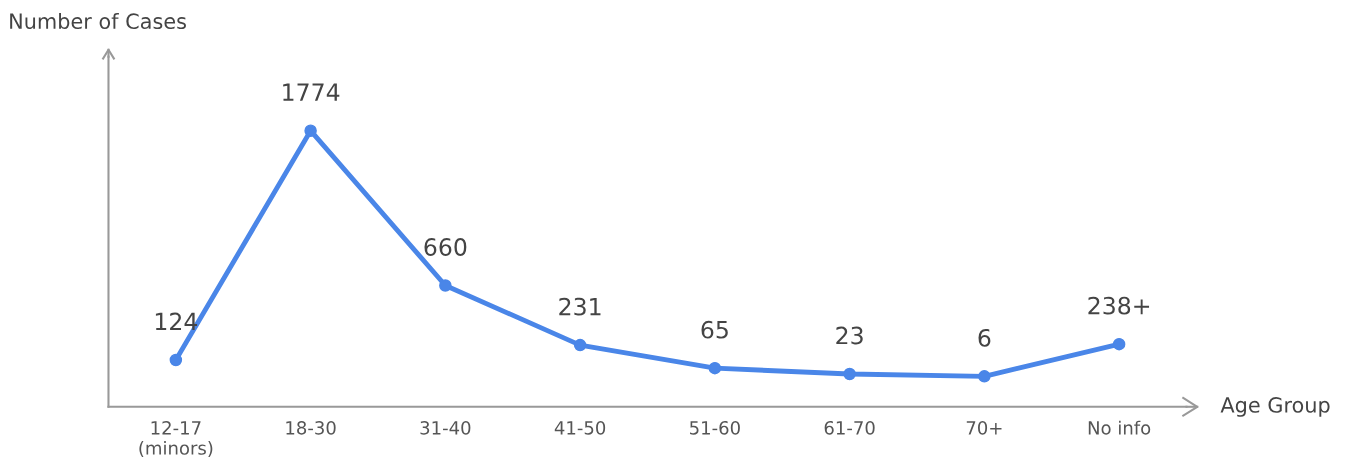  Describe the element at coordinates (311, 92) in the screenshot. I see `data-label: 1774` at that location.